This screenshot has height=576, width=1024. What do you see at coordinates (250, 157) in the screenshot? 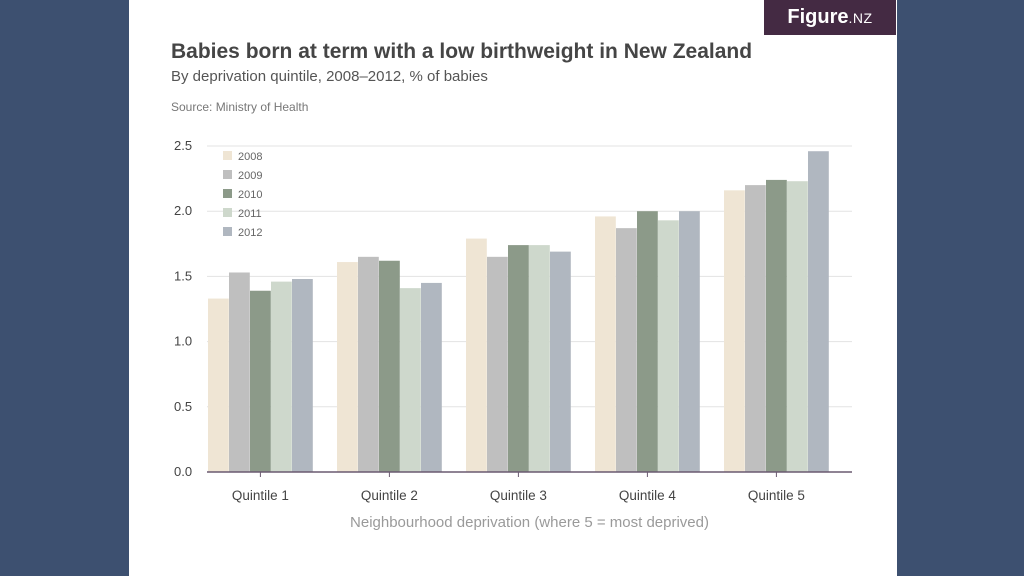
I see `legend-label-2008: 2008` at bounding box center [250, 157].